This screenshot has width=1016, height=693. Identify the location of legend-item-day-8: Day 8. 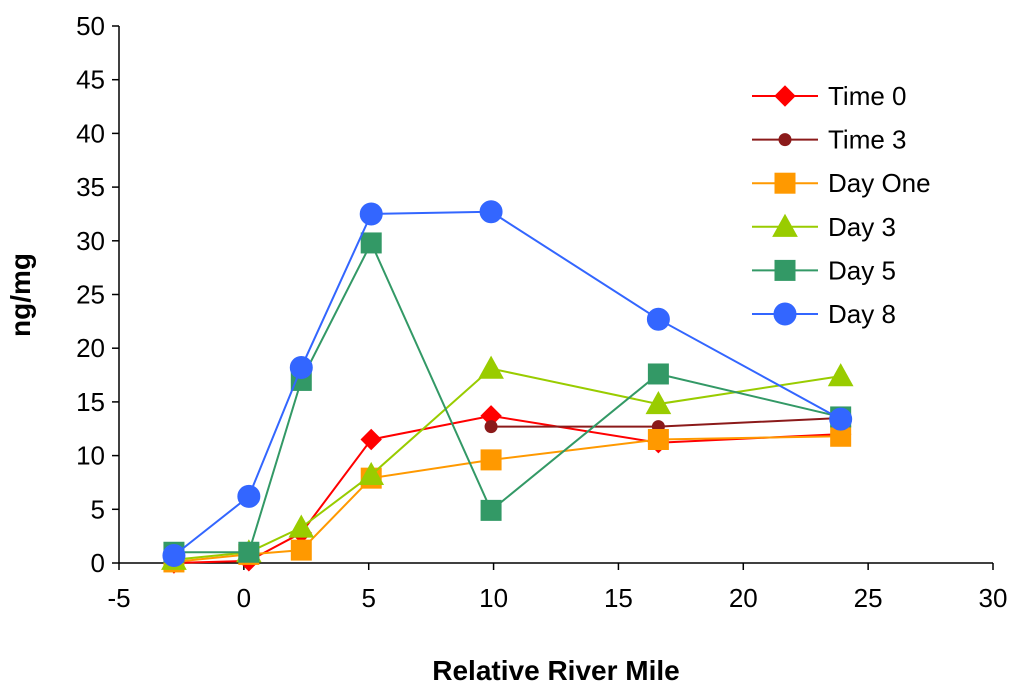
(824, 314).